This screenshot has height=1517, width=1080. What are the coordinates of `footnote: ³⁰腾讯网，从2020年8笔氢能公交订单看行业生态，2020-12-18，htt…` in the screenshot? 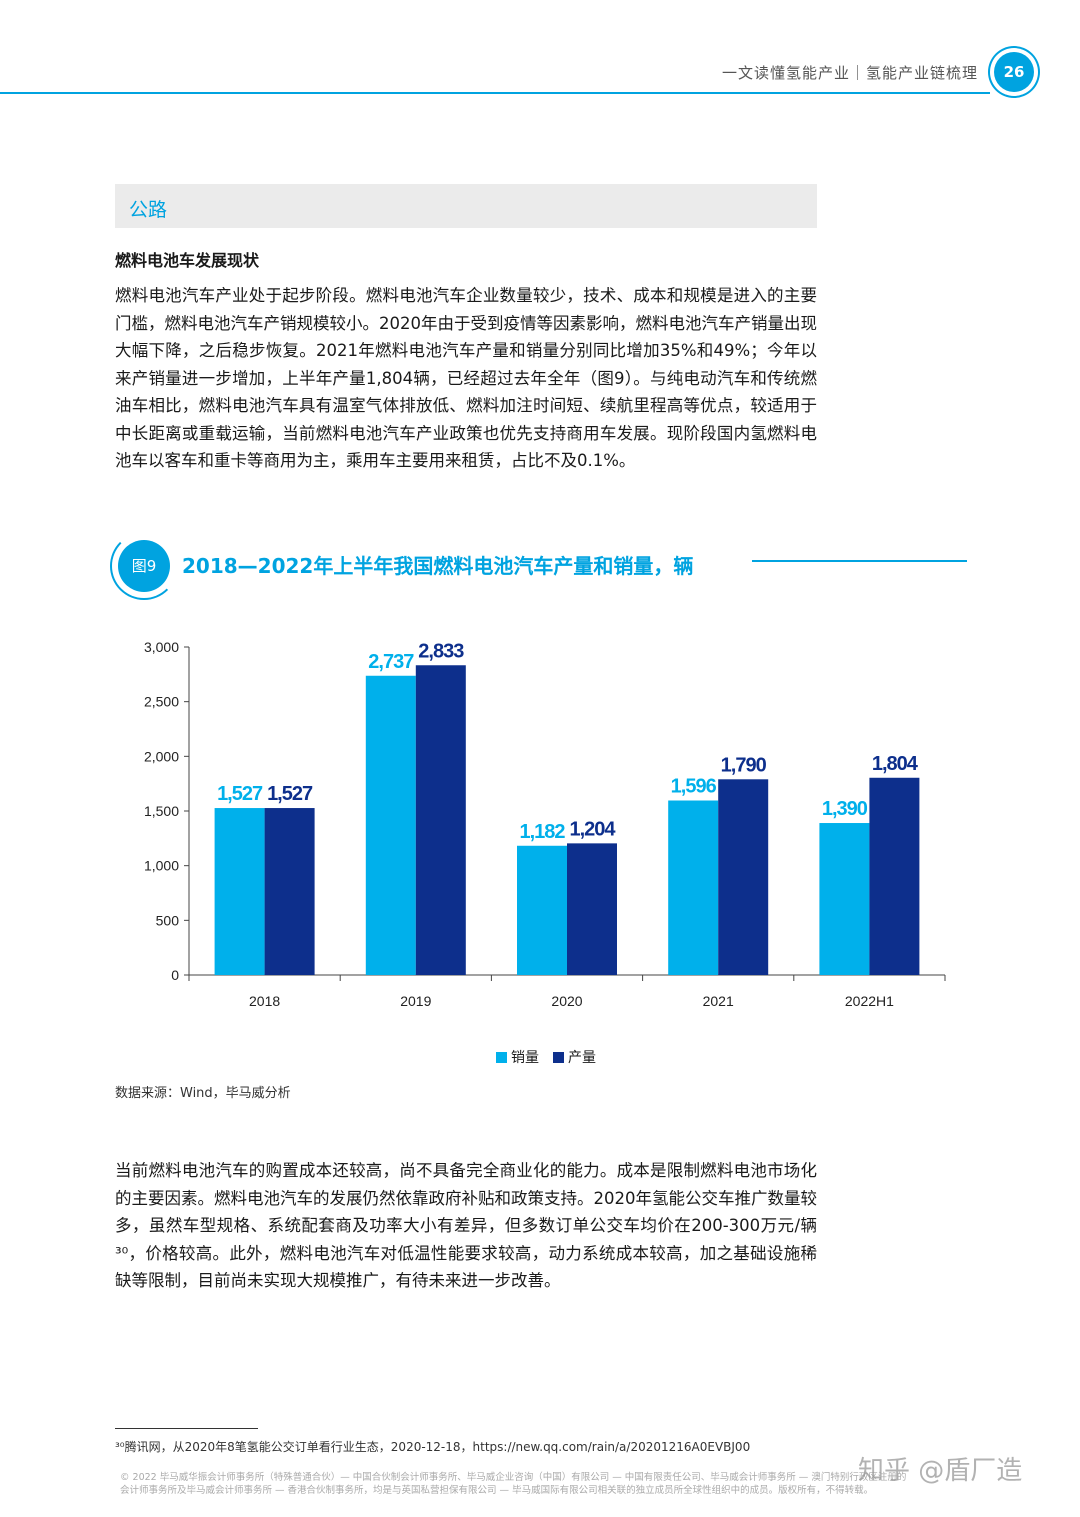 It's located at (433, 1447).